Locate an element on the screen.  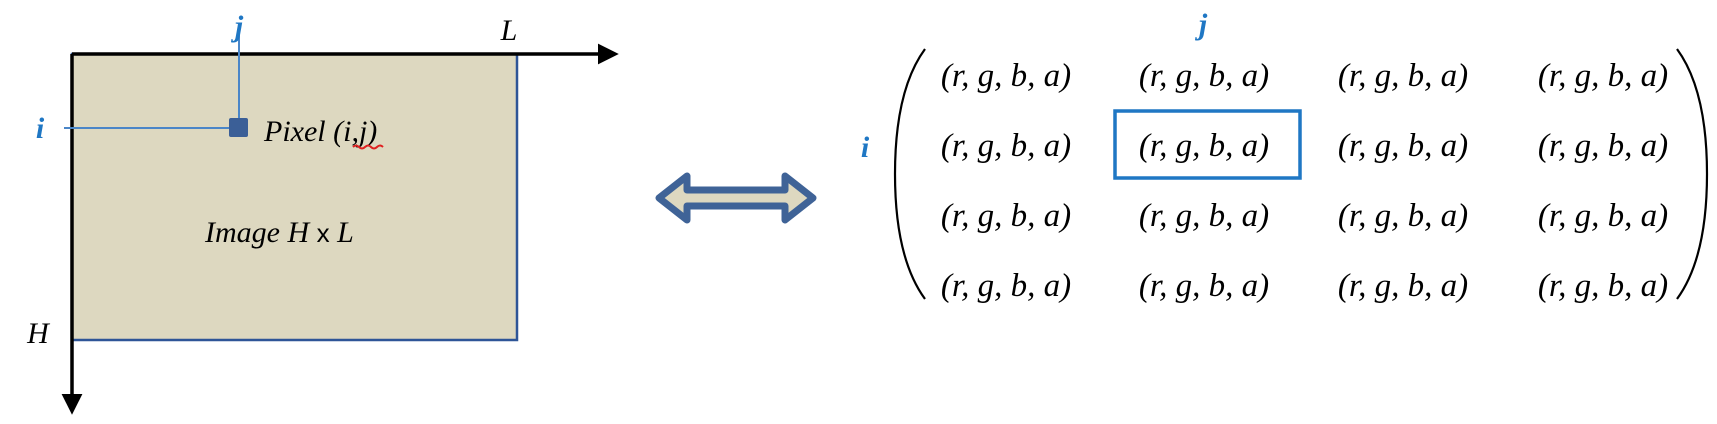
pixel-square is located at coordinates (238, 127).